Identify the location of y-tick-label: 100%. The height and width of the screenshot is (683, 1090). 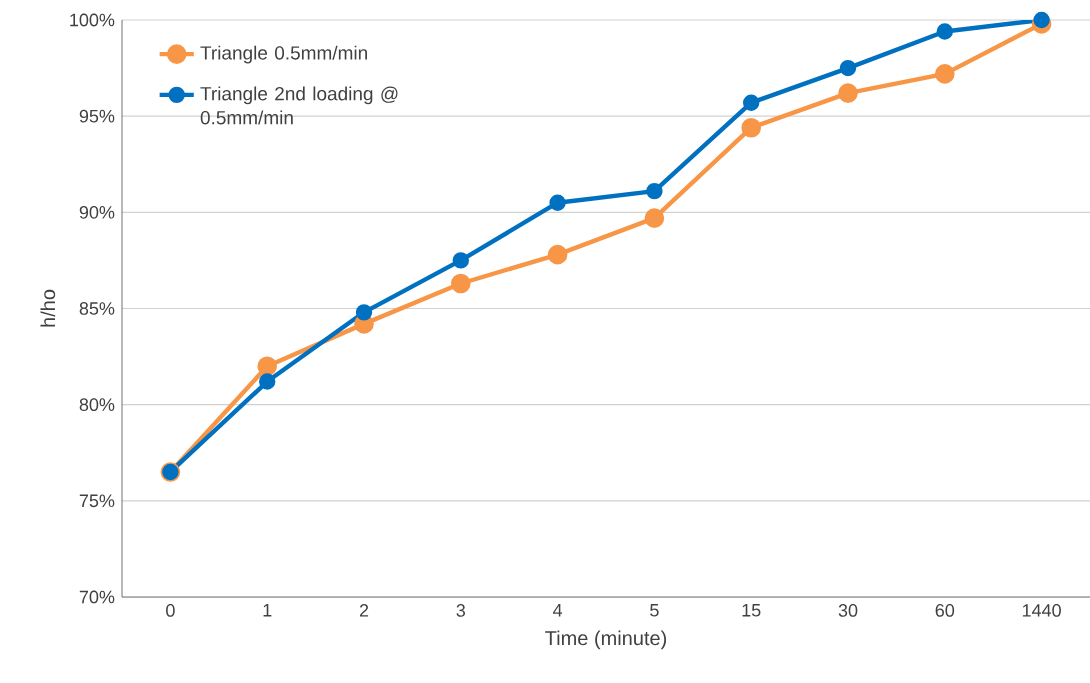
(92, 20).